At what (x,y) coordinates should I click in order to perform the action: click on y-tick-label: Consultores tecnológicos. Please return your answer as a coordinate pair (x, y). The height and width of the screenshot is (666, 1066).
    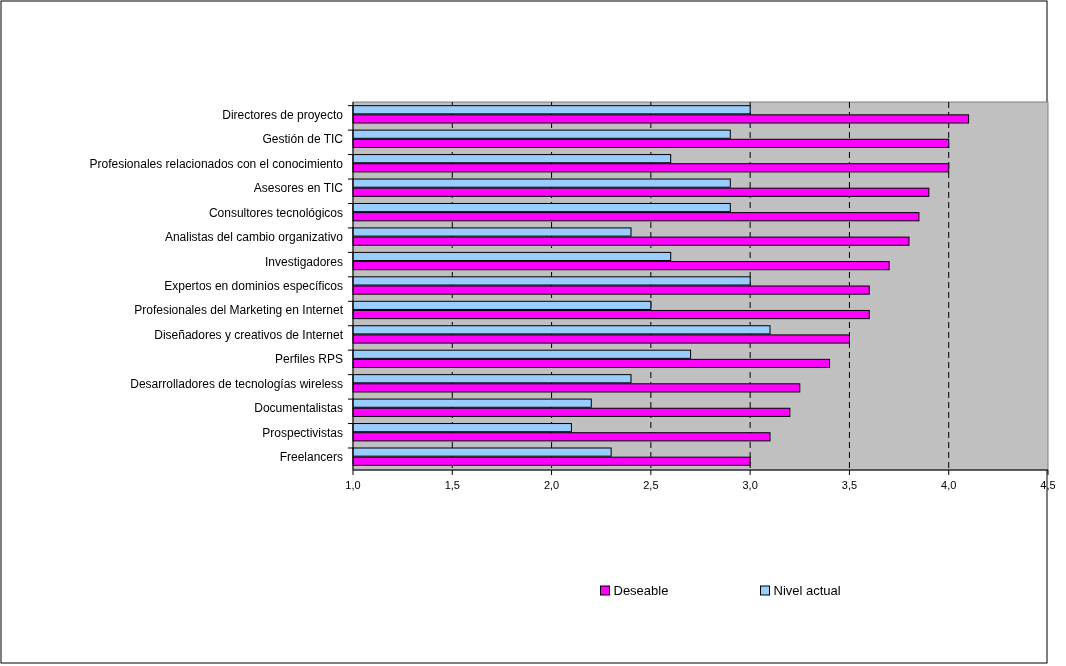
    Looking at the image, I should click on (275, 212).